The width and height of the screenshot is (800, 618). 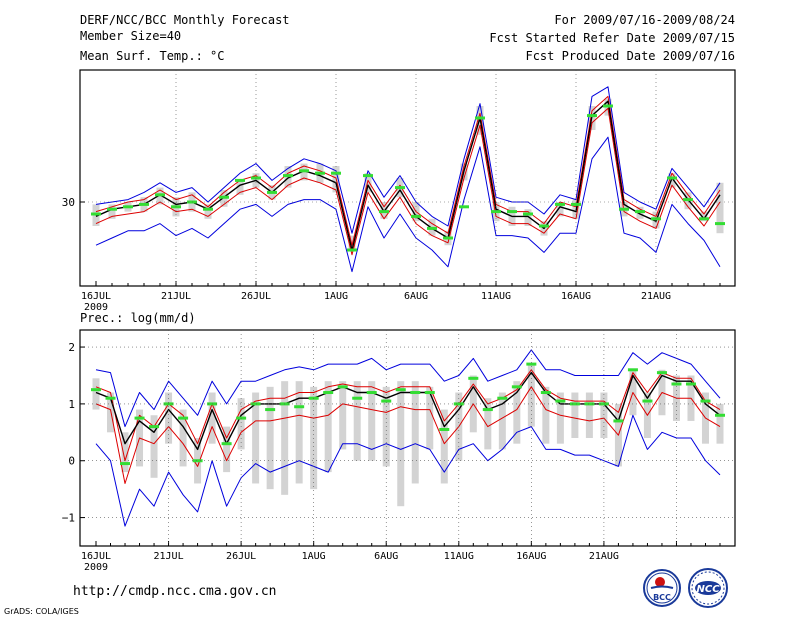 I want to click on source-url: http://cmdp.ncc.cma.gov.cn, so click(x=175, y=591).